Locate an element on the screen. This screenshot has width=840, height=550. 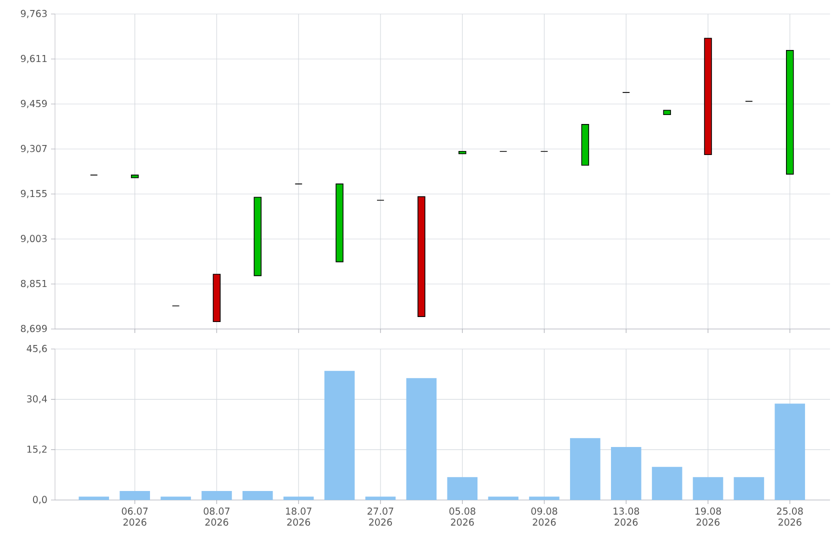
y-tick-label: 0,0 is located at coordinates (39, 500).